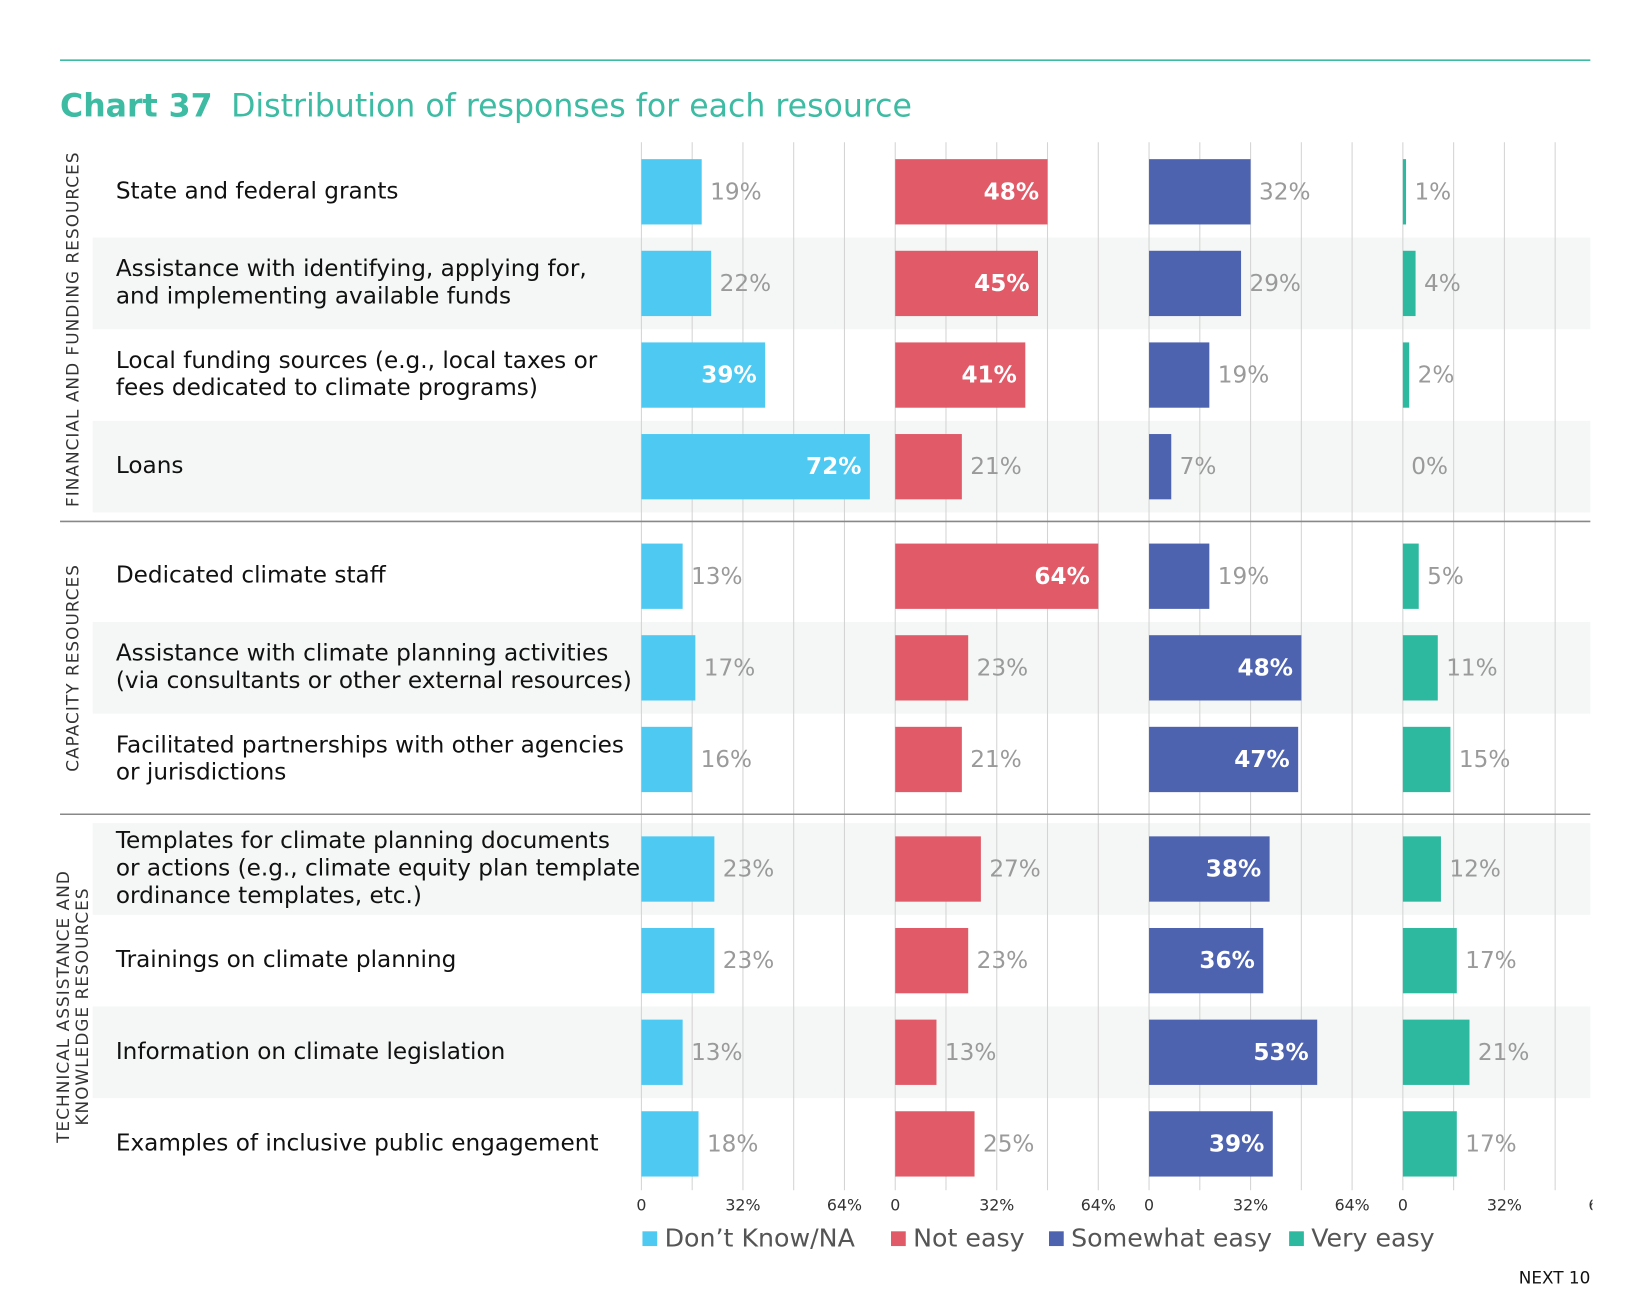 Image resolution: width=1643 pixels, height=1302 pixels. I want to click on category-label: State and federal grants, so click(257, 190).